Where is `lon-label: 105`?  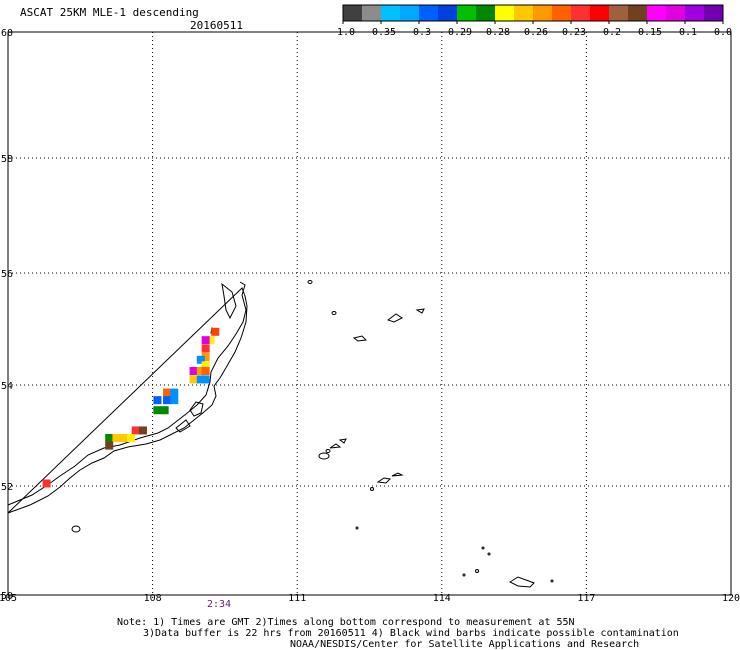
lon-label: 105 is located at coordinates (8, 598).